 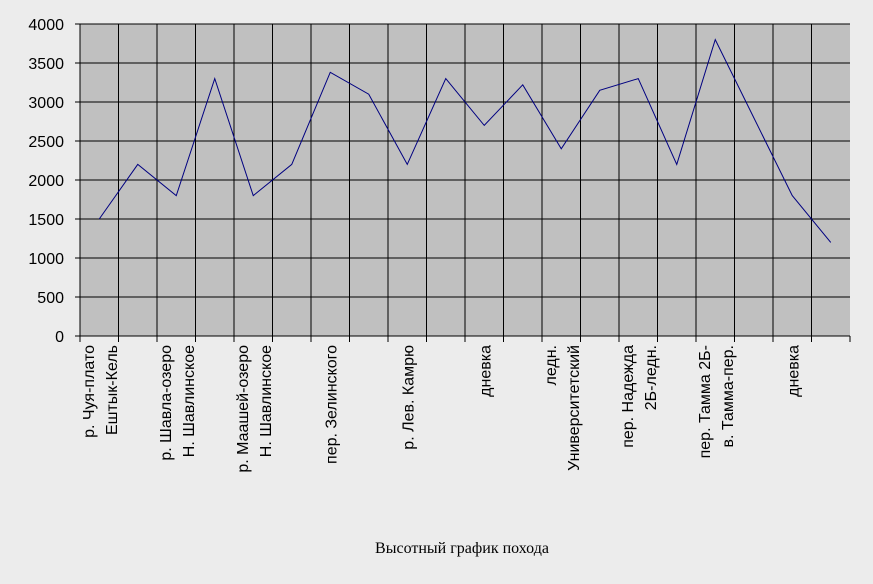 What do you see at coordinates (628, 396) in the screenshot?
I see `x-tick-label-line: пер. Надежда` at bounding box center [628, 396].